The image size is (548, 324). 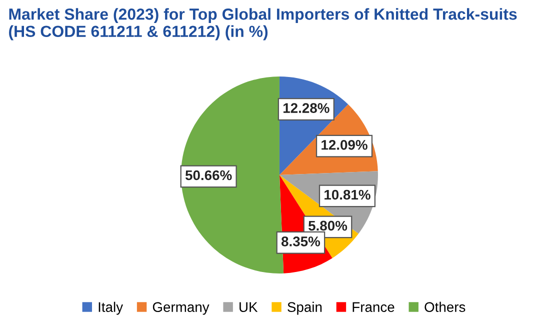 I want to click on legend-label: Others, so click(x=445, y=307).